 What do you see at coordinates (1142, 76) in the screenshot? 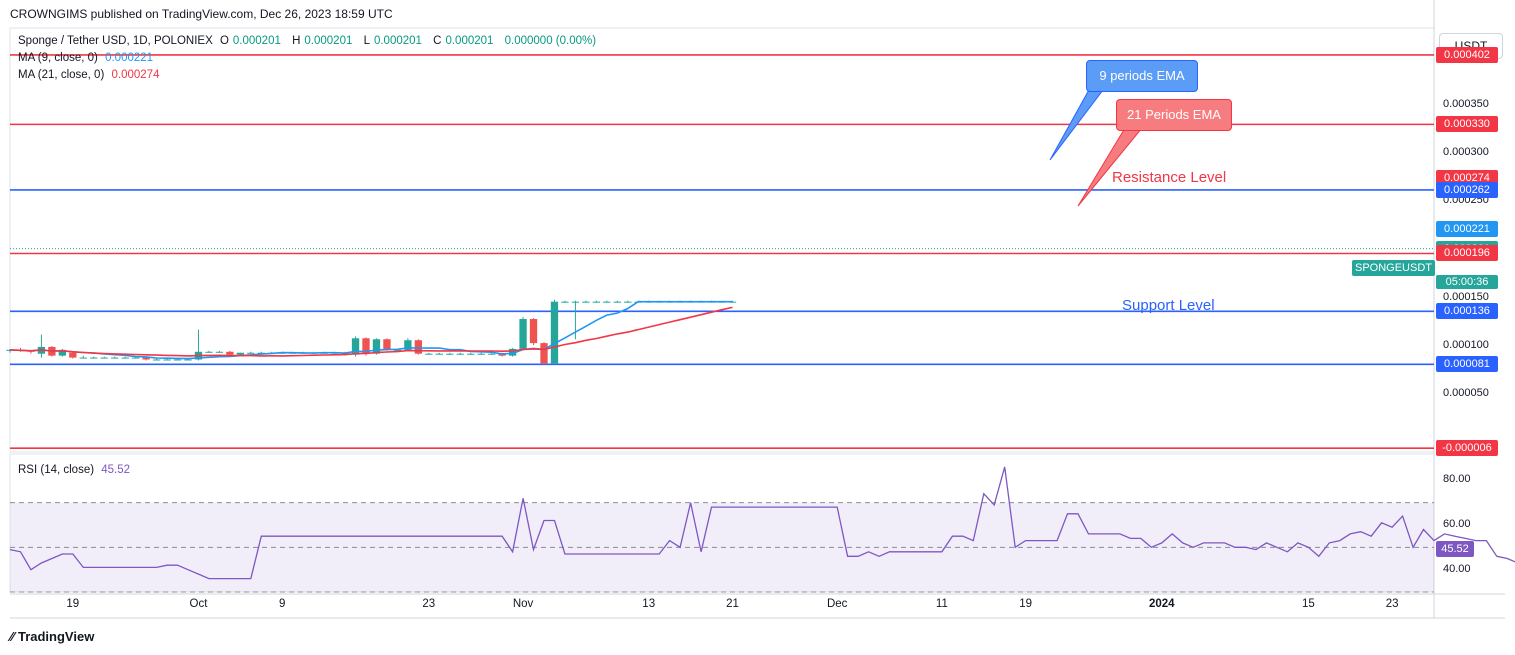
I see `ema9-callout: 9 periods EMA` at bounding box center [1142, 76].